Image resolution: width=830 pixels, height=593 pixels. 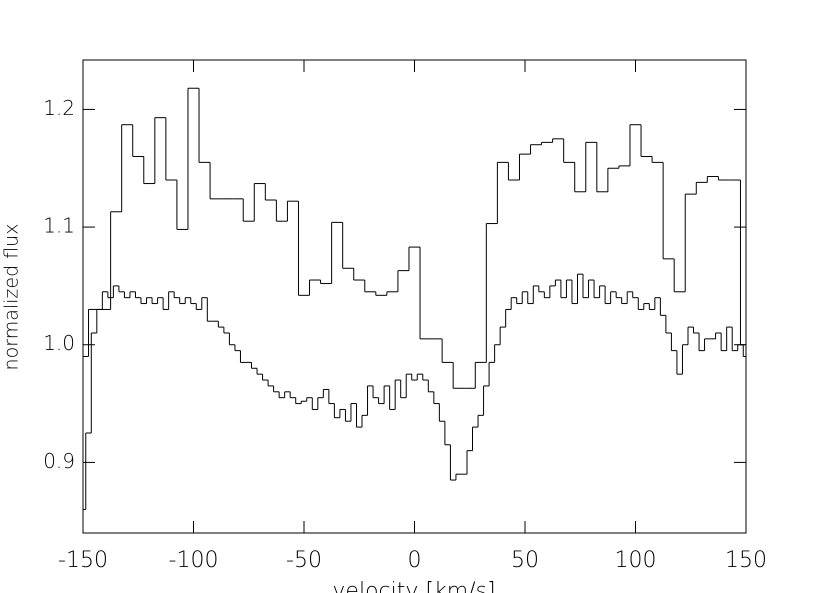 I want to click on x-tick-label: 50, so click(x=525, y=560).